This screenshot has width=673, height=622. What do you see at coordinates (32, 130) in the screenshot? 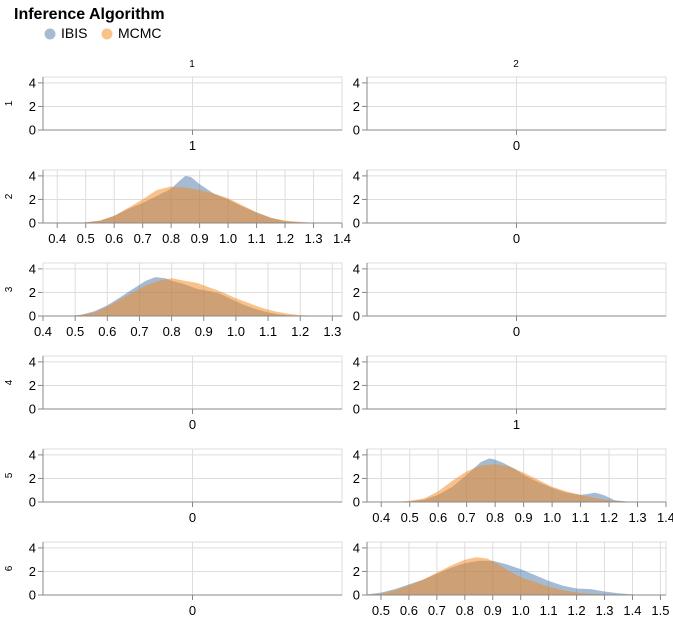
I see `panel-r1-c1-ytick-label-0: 0` at bounding box center [32, 130].